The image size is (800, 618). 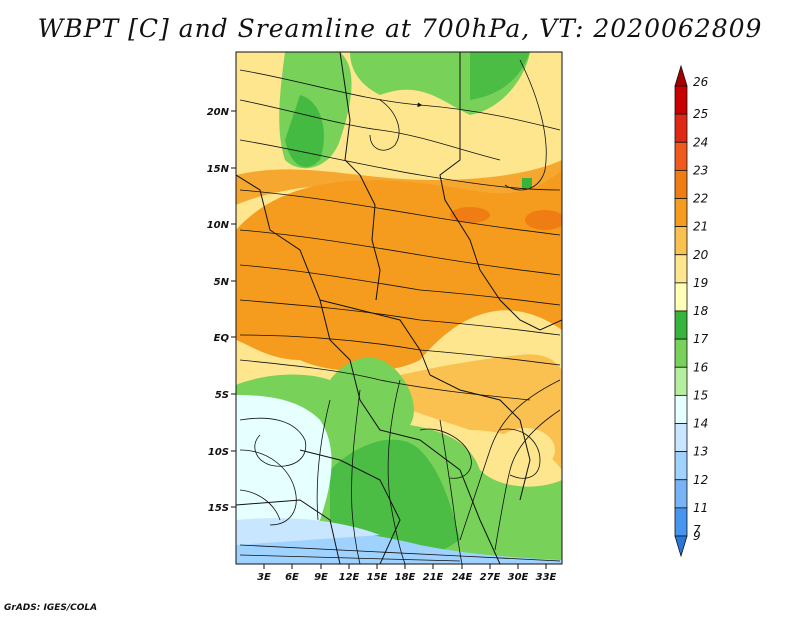 What do you see at coordinates (218, 169) in the screenshot?
I see `lat-label: 15N` at bounding box center [218, 169].